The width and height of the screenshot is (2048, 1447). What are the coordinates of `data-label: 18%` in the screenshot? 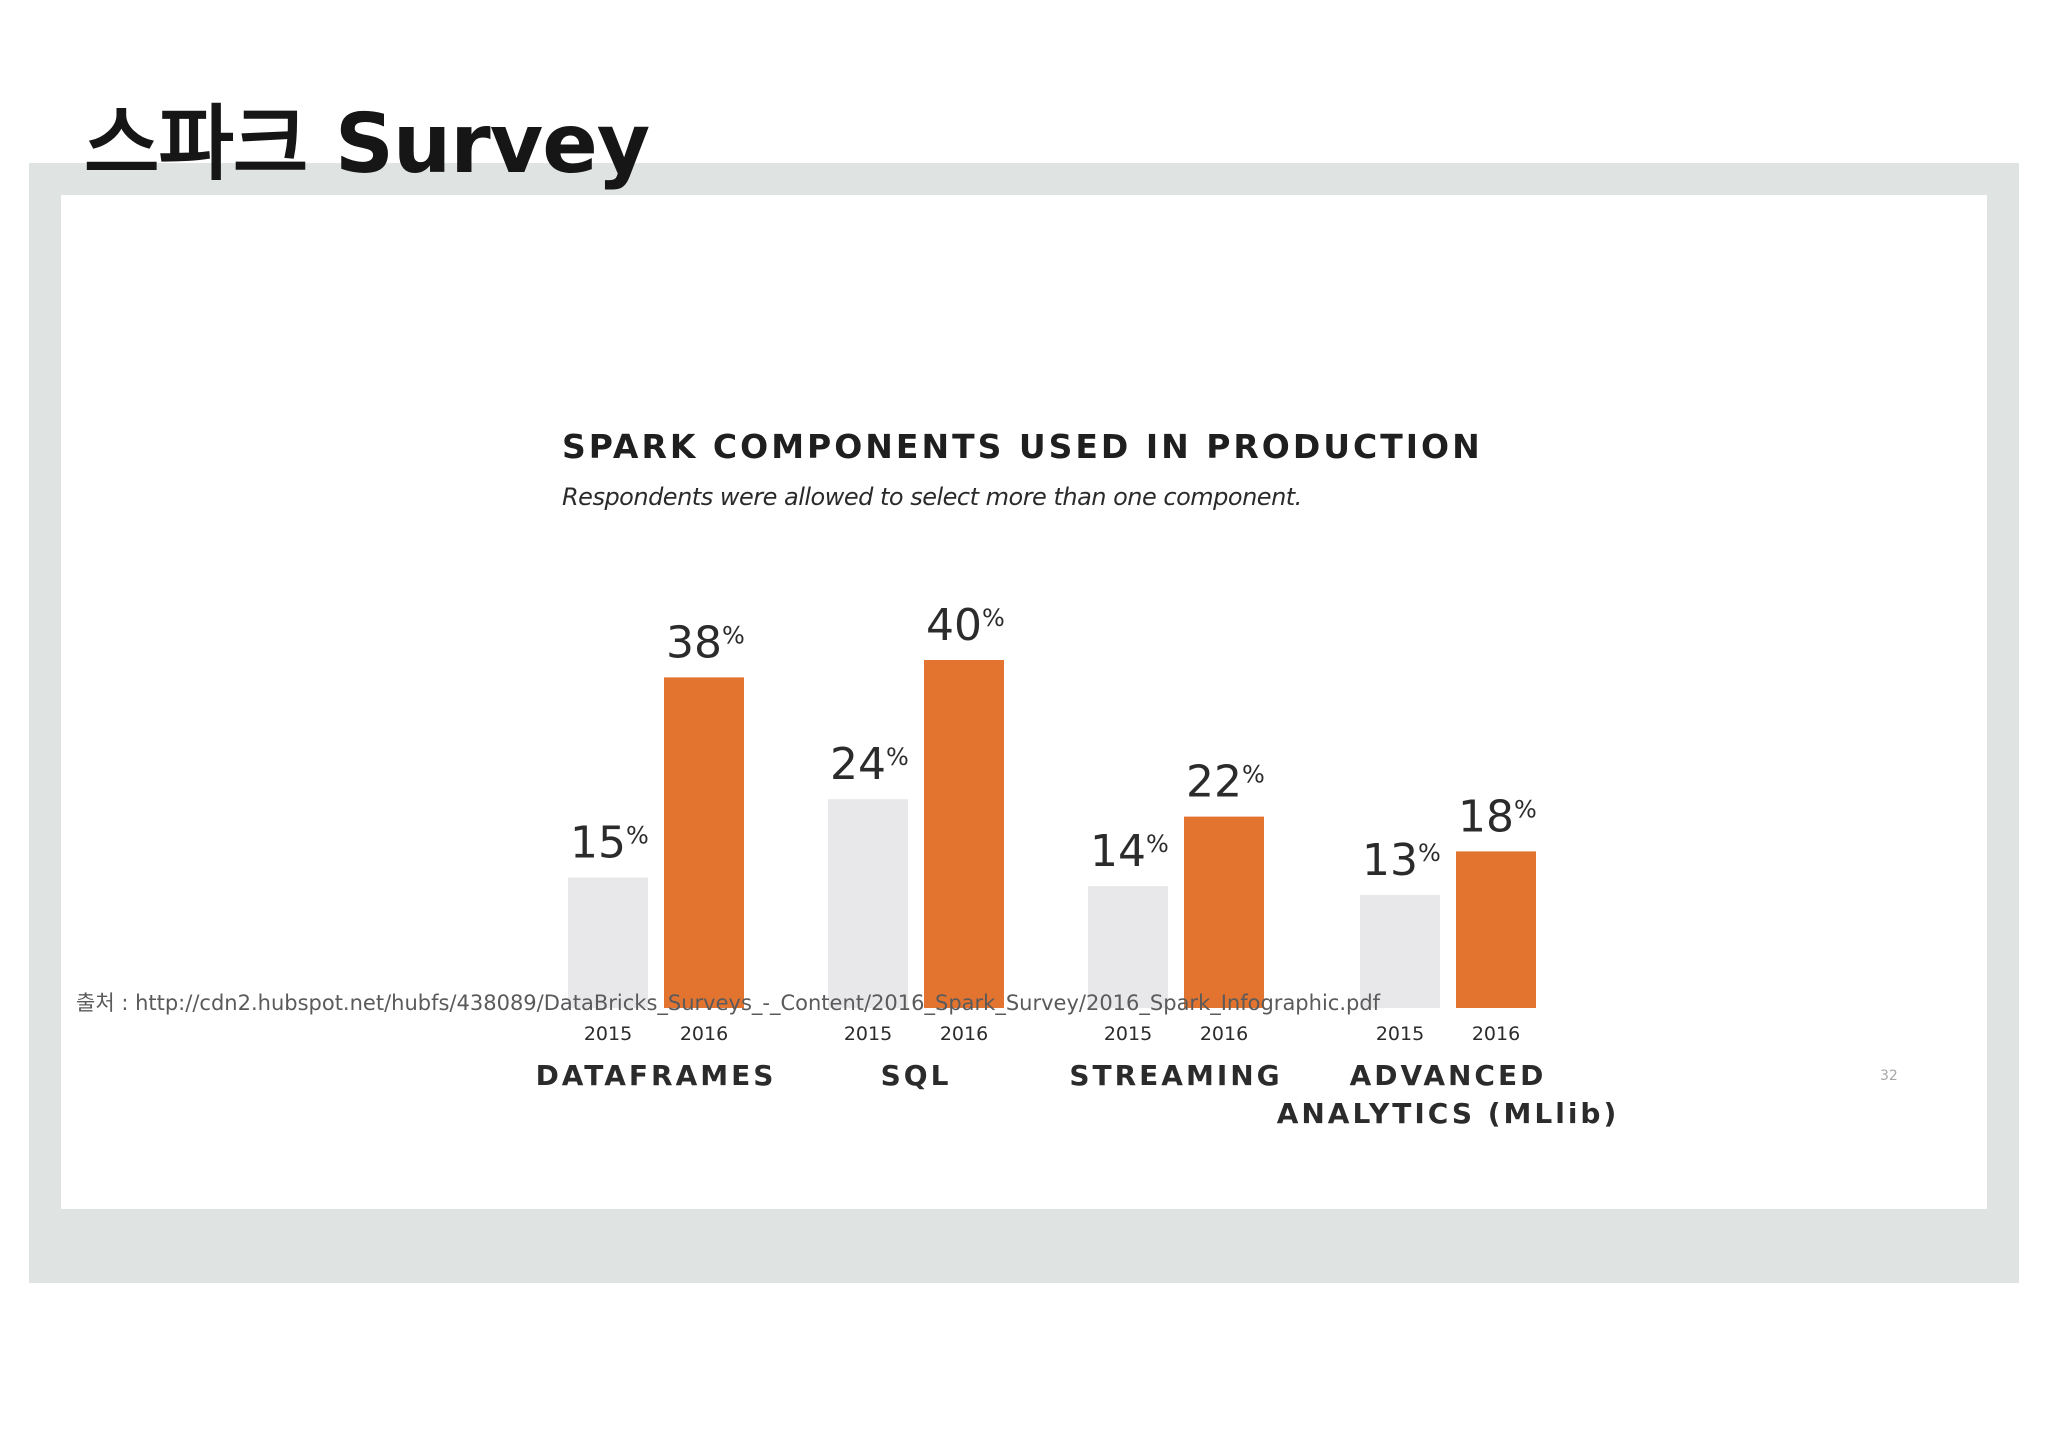 It's located at (1497, 816).